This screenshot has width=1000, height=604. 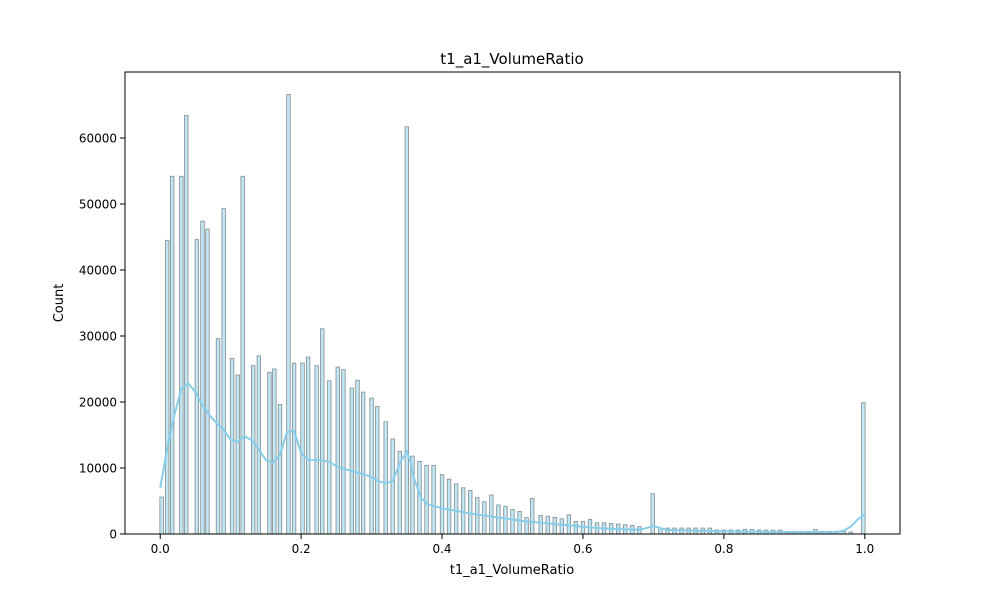 I want to click on x-tick-label: 0.4, so click(x=441, y=549).